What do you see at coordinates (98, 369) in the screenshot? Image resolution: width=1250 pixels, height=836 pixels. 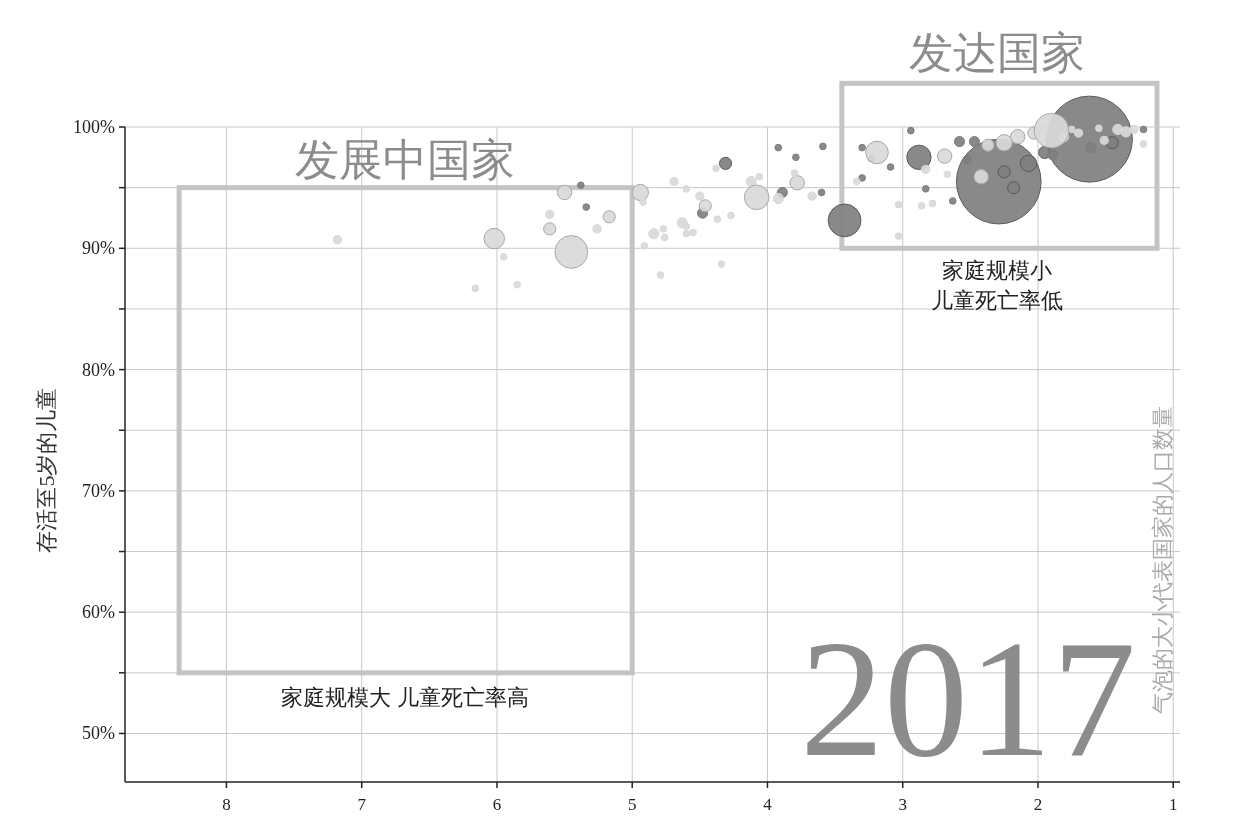 I see `y-tick-label: 80%` at bounding box center [98, 369].